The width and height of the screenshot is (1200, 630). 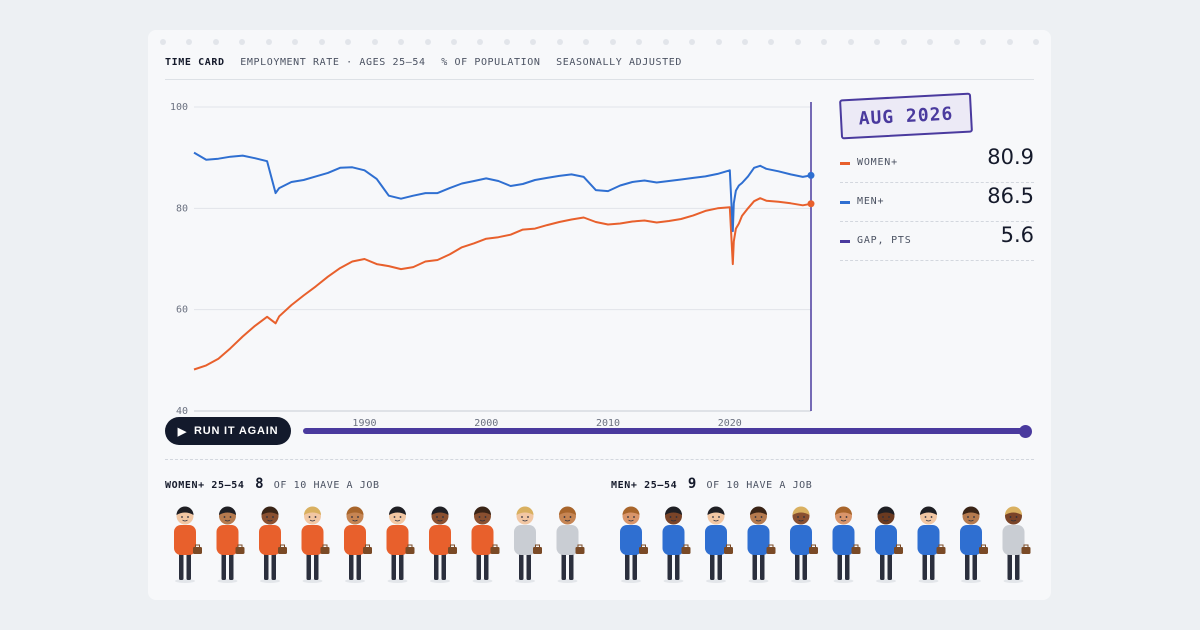 What do you see at coordinates (877, 162) in the screenshot?
I see `legend-label-women: WOMEN+` at bounding box center [877, 162].